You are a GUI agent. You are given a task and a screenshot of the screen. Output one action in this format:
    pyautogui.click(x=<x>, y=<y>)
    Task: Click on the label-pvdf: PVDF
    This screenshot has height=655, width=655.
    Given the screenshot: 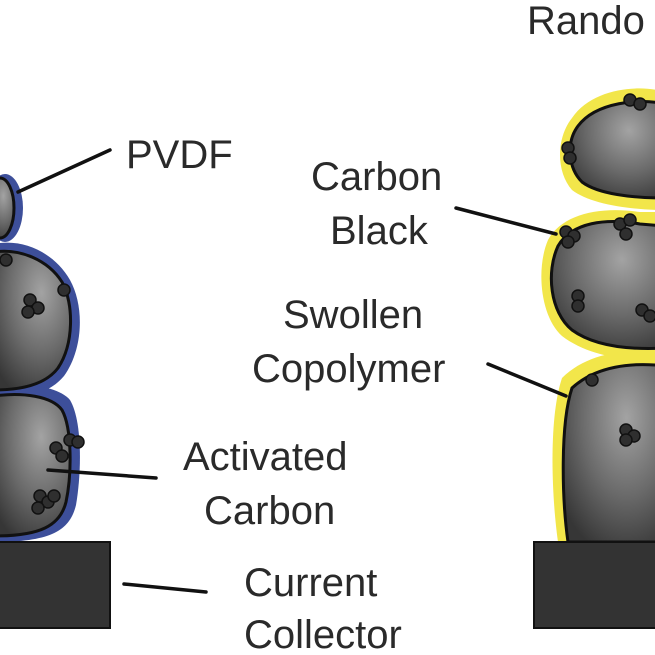 What is the action you would take?
    pyautogui.click(x=179, y=155)
    